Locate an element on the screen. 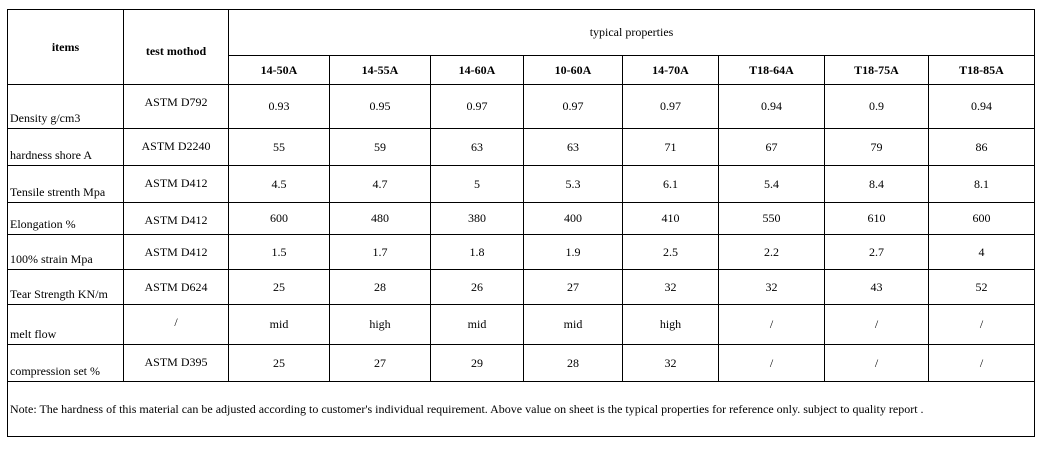  grade-header: T18-64A is located at coordinates (771, 70).